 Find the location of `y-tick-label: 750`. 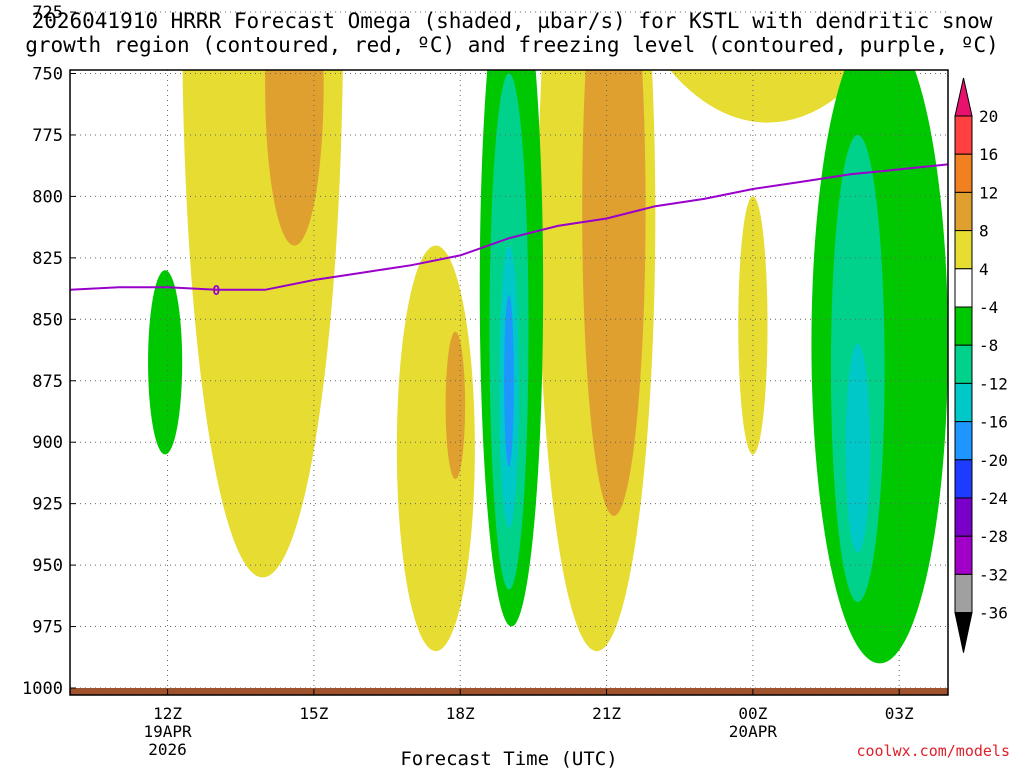

y-tick-label: 750 is located at coordinates (47, 75).